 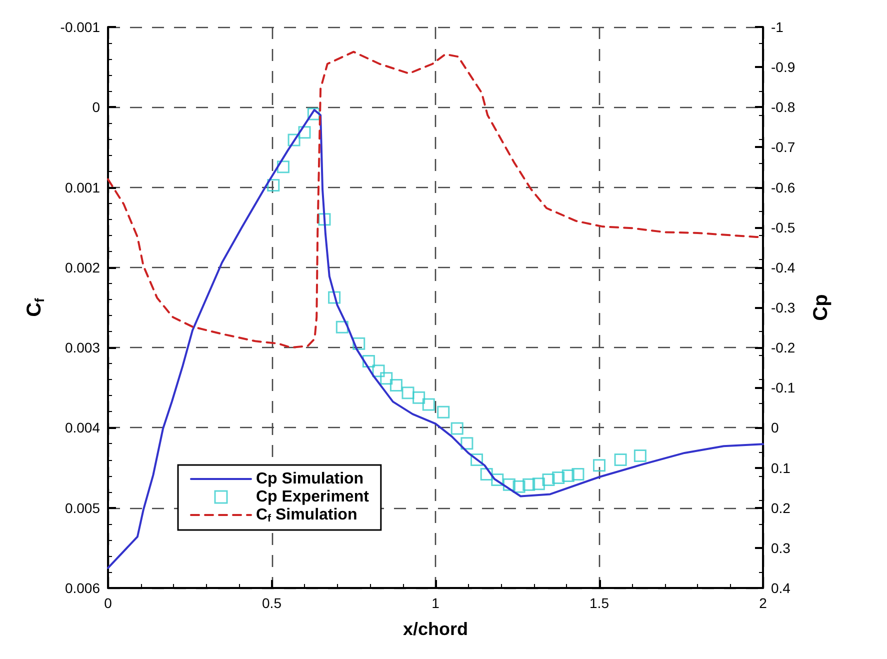 What do you see at coordinates (783, 107) in the screenshot?
I see `y2-tick-label: -0.8` at bounding box center [783, 107].